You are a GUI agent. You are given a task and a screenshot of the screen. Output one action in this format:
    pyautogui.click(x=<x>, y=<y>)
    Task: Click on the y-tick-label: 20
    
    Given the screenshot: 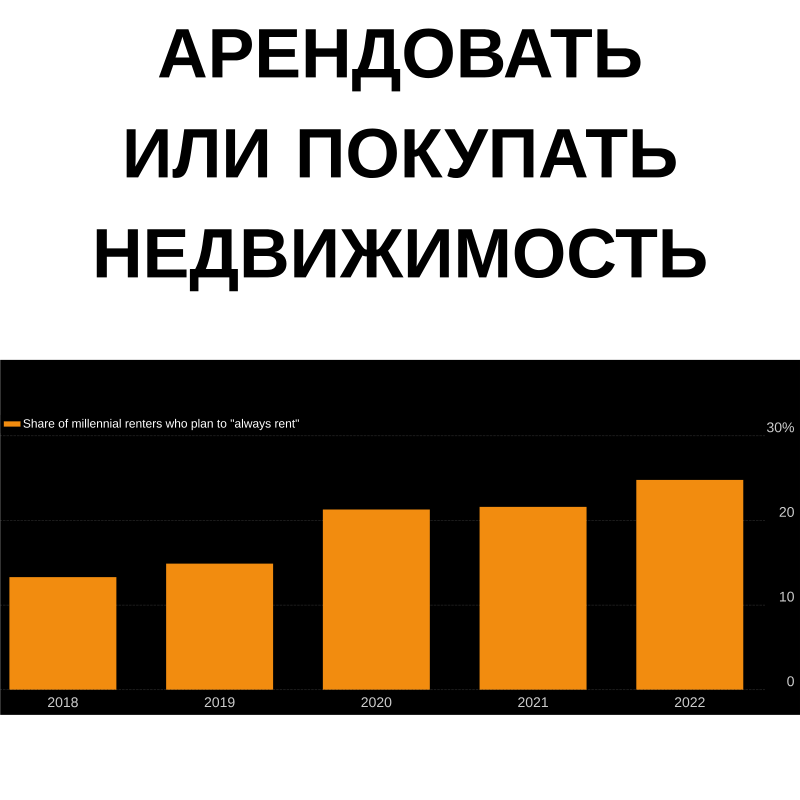 What is the action you would take?
    pyautogui.click(x=787, y=512)
    